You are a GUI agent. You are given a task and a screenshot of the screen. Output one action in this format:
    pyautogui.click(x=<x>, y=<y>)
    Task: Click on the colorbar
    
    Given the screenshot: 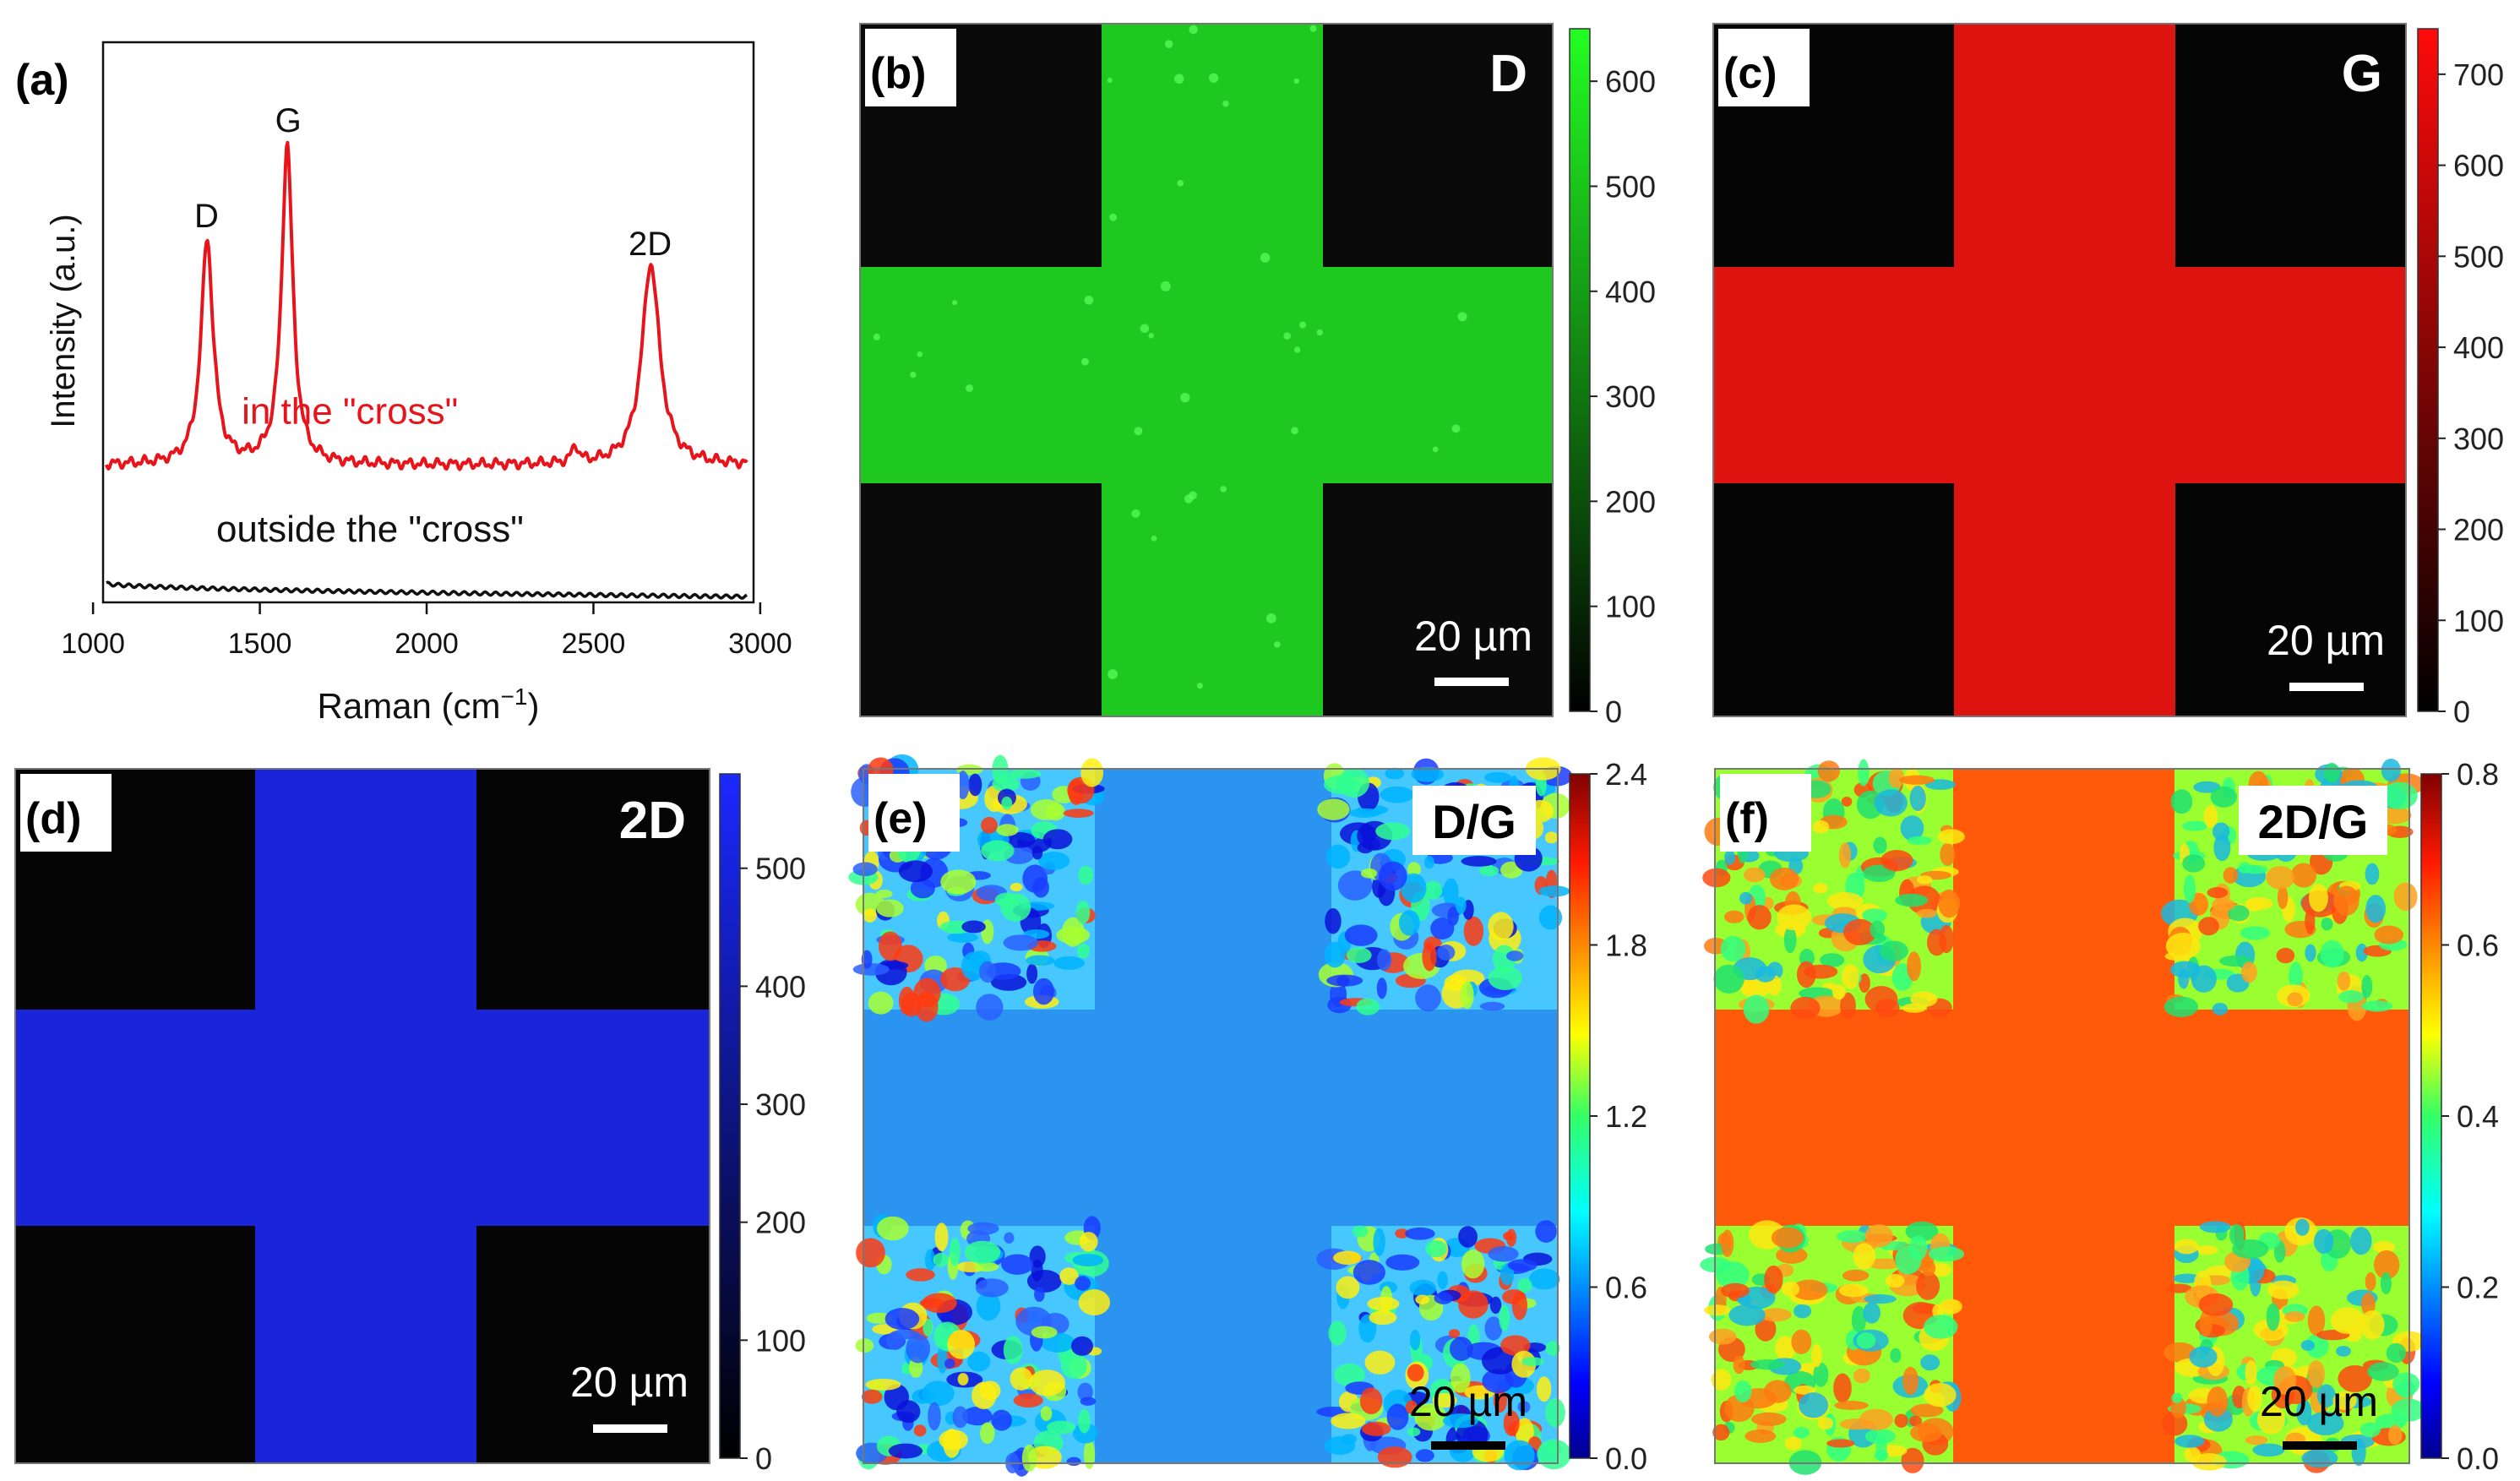 What is the action you would take?
    pyautogui.click(x=1580, y=370)
    